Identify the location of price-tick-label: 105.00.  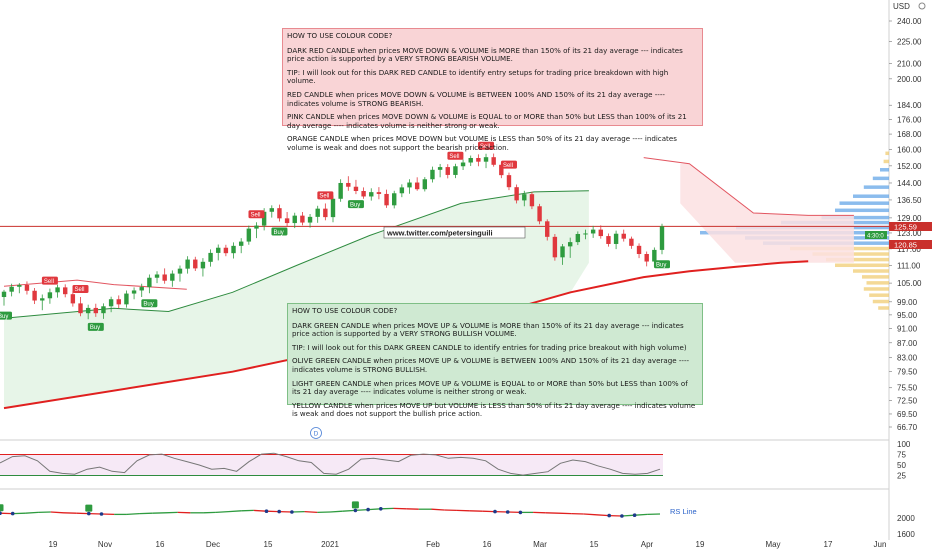
(909, 283).